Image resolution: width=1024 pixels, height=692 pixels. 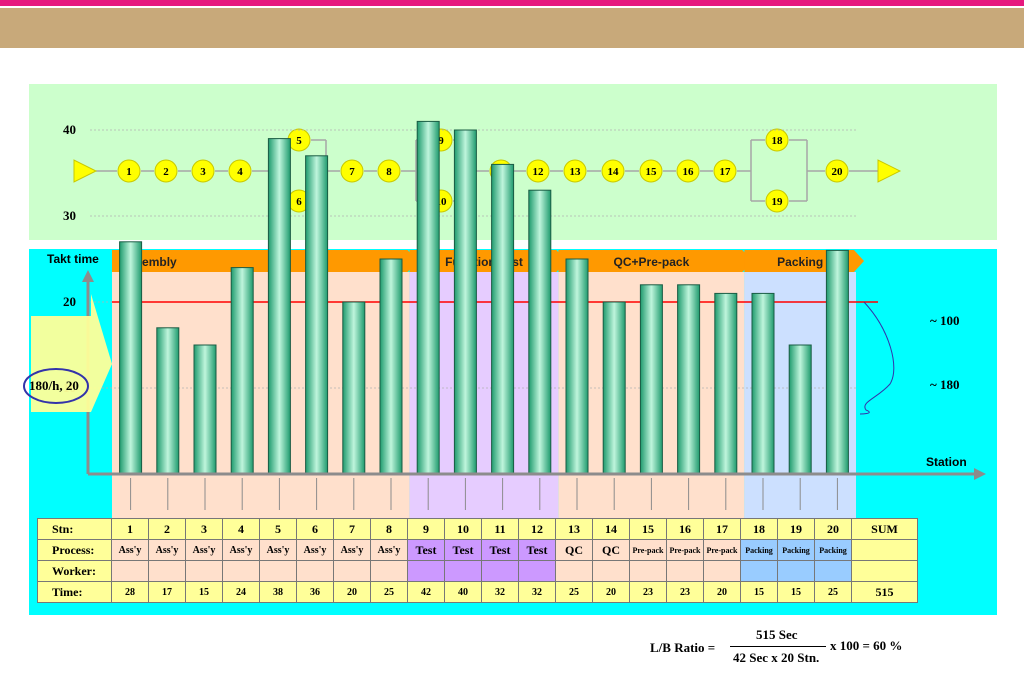 I want to click on time-cell: 38, so click(x=278, y=592).